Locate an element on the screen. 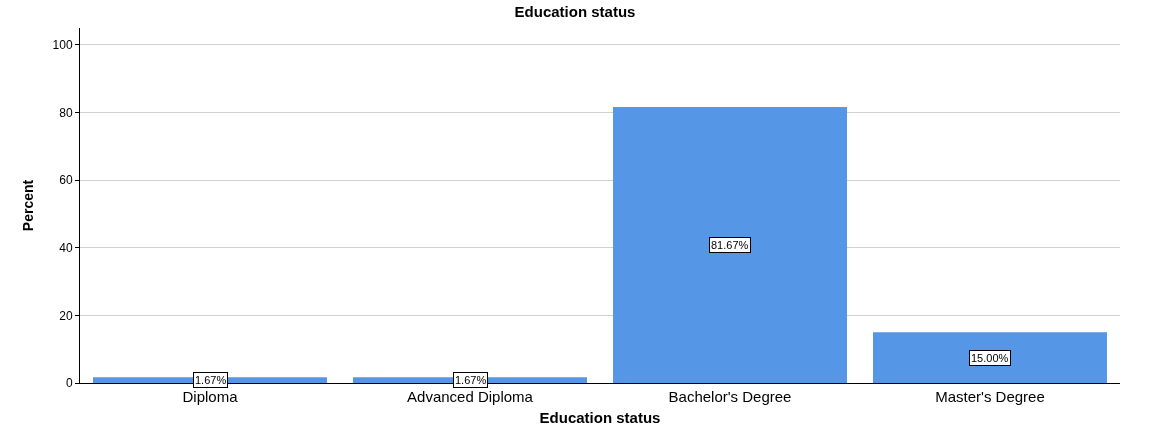 Image resolution: width=1150 pixels, height=436 pixels. data-label: 15.00% is located at coordinates (990, 358).